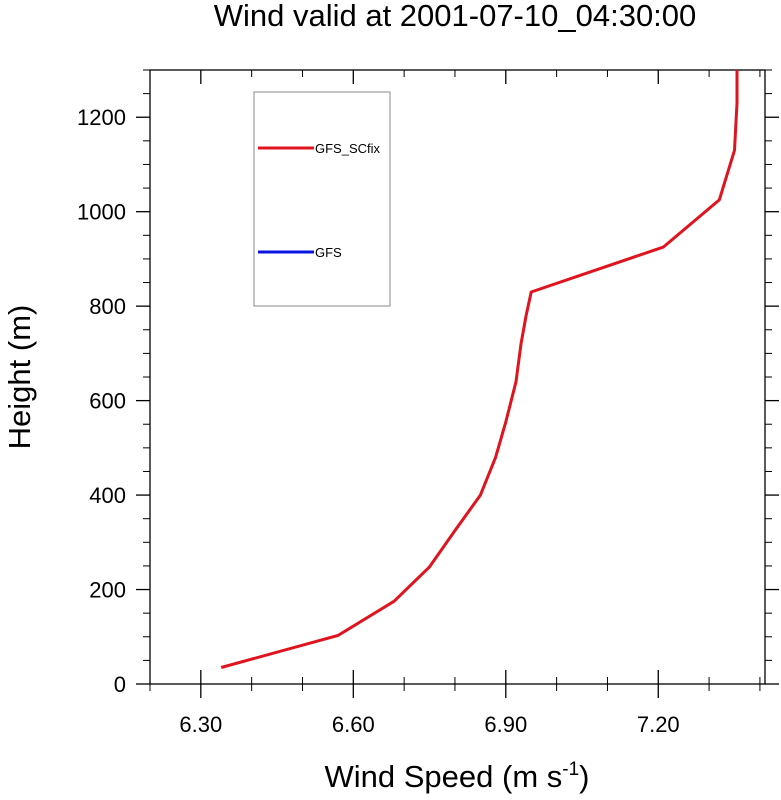  What do you see at coordinates (101, 117) in the screenshot?
I see `y-tick-label: 1200` at bounding box center [101, 117].